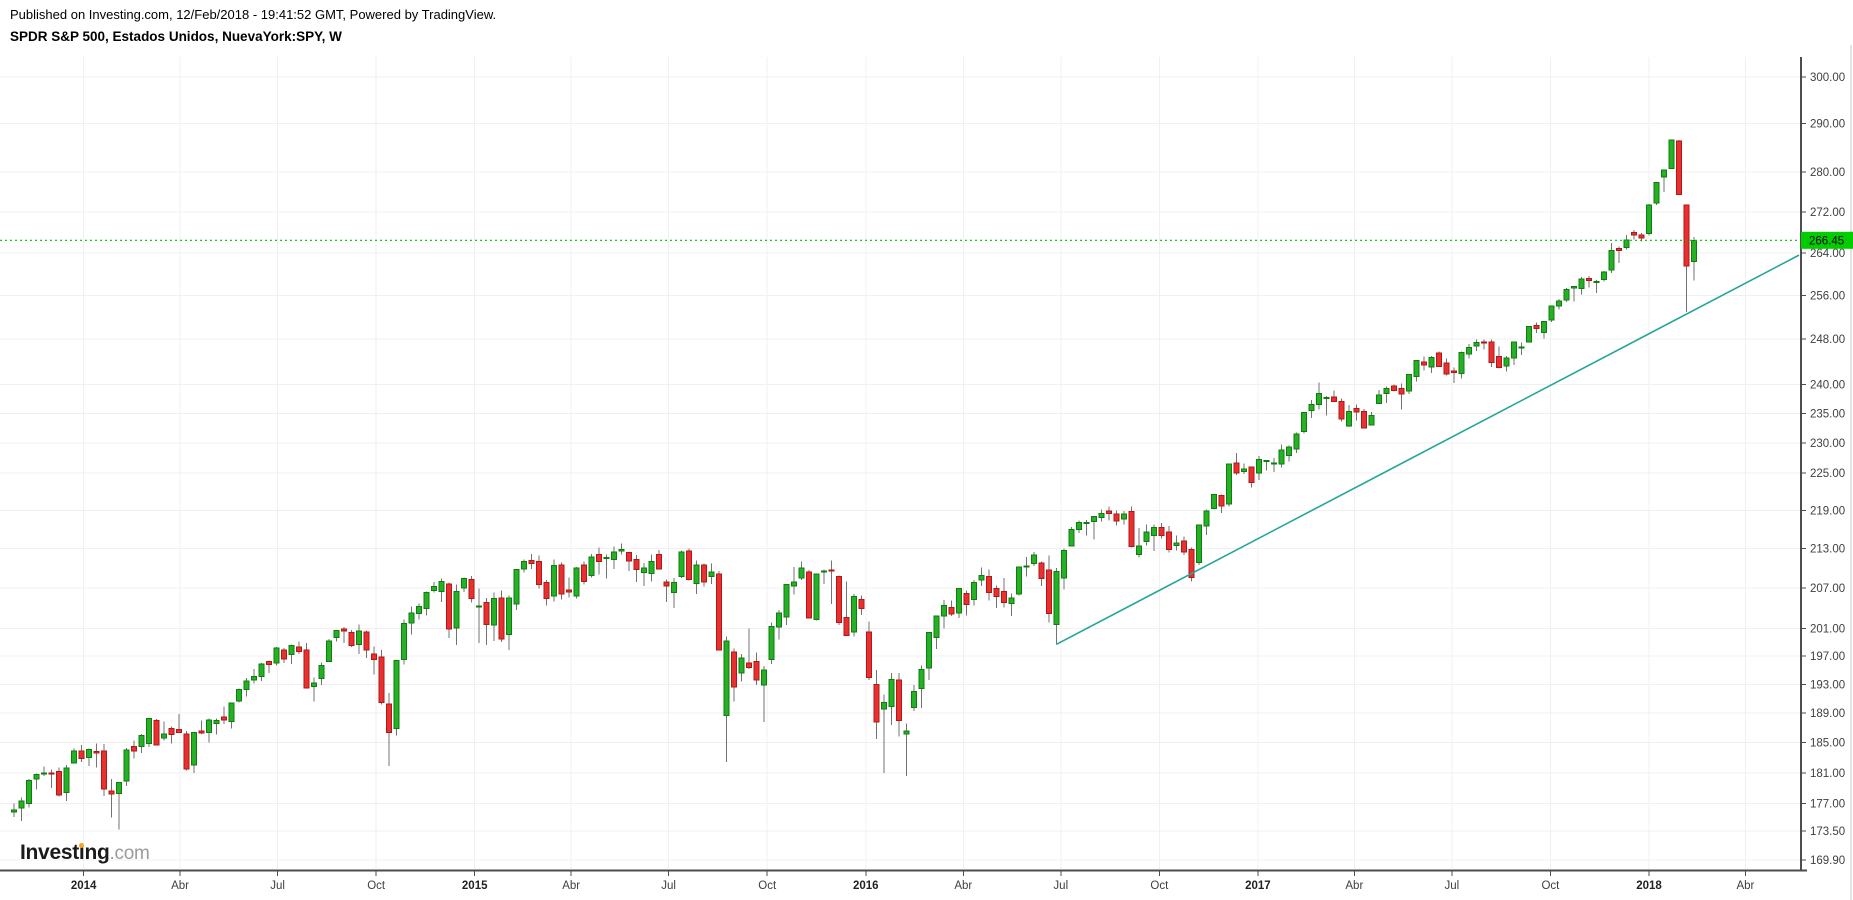 The height and width of the screenshot is (900, 1853). What do you see at coordinates (1827, 474) in the screenshot?
I see `svg-text: 225.00` at bounding box center [1827, 474].